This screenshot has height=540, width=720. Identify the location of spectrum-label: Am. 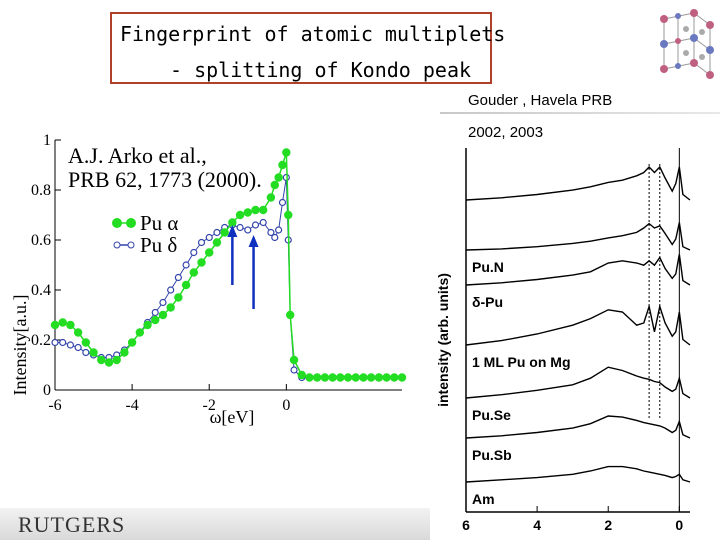
(483, 499).